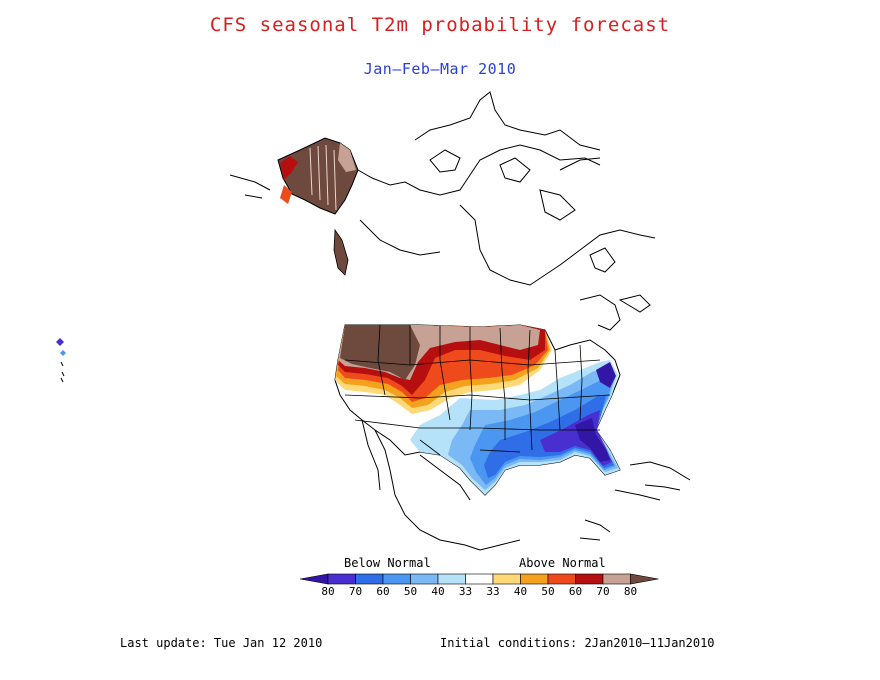  I want to click on hawaii-islands, so click(61, 360).